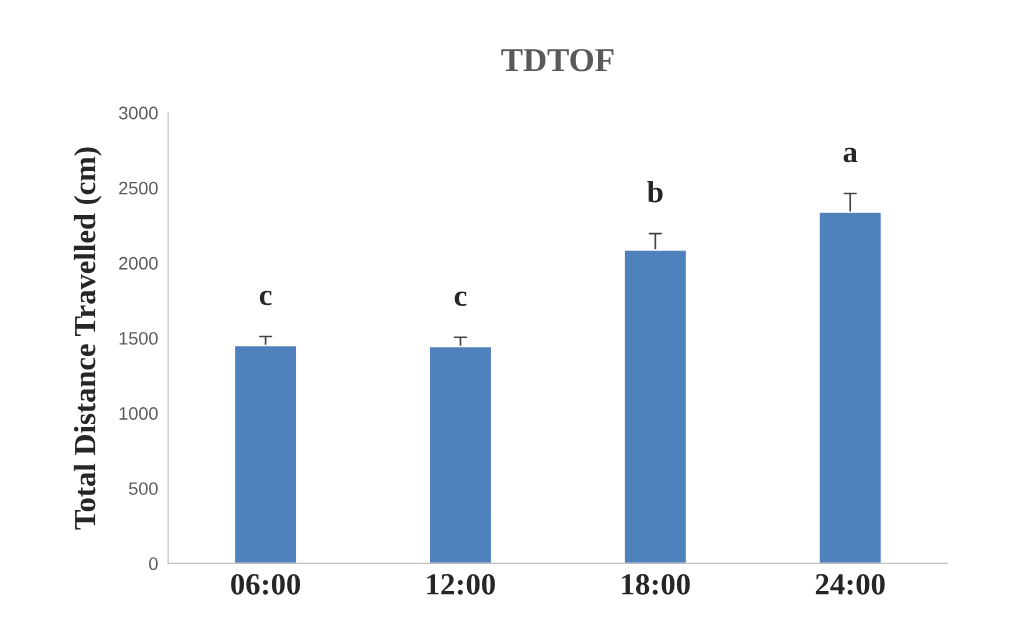 The image size is (1019, 626). Describe the element at coordinates (850, 584) in the screenshot. I see `x-tick-label: 24:00` at that location.